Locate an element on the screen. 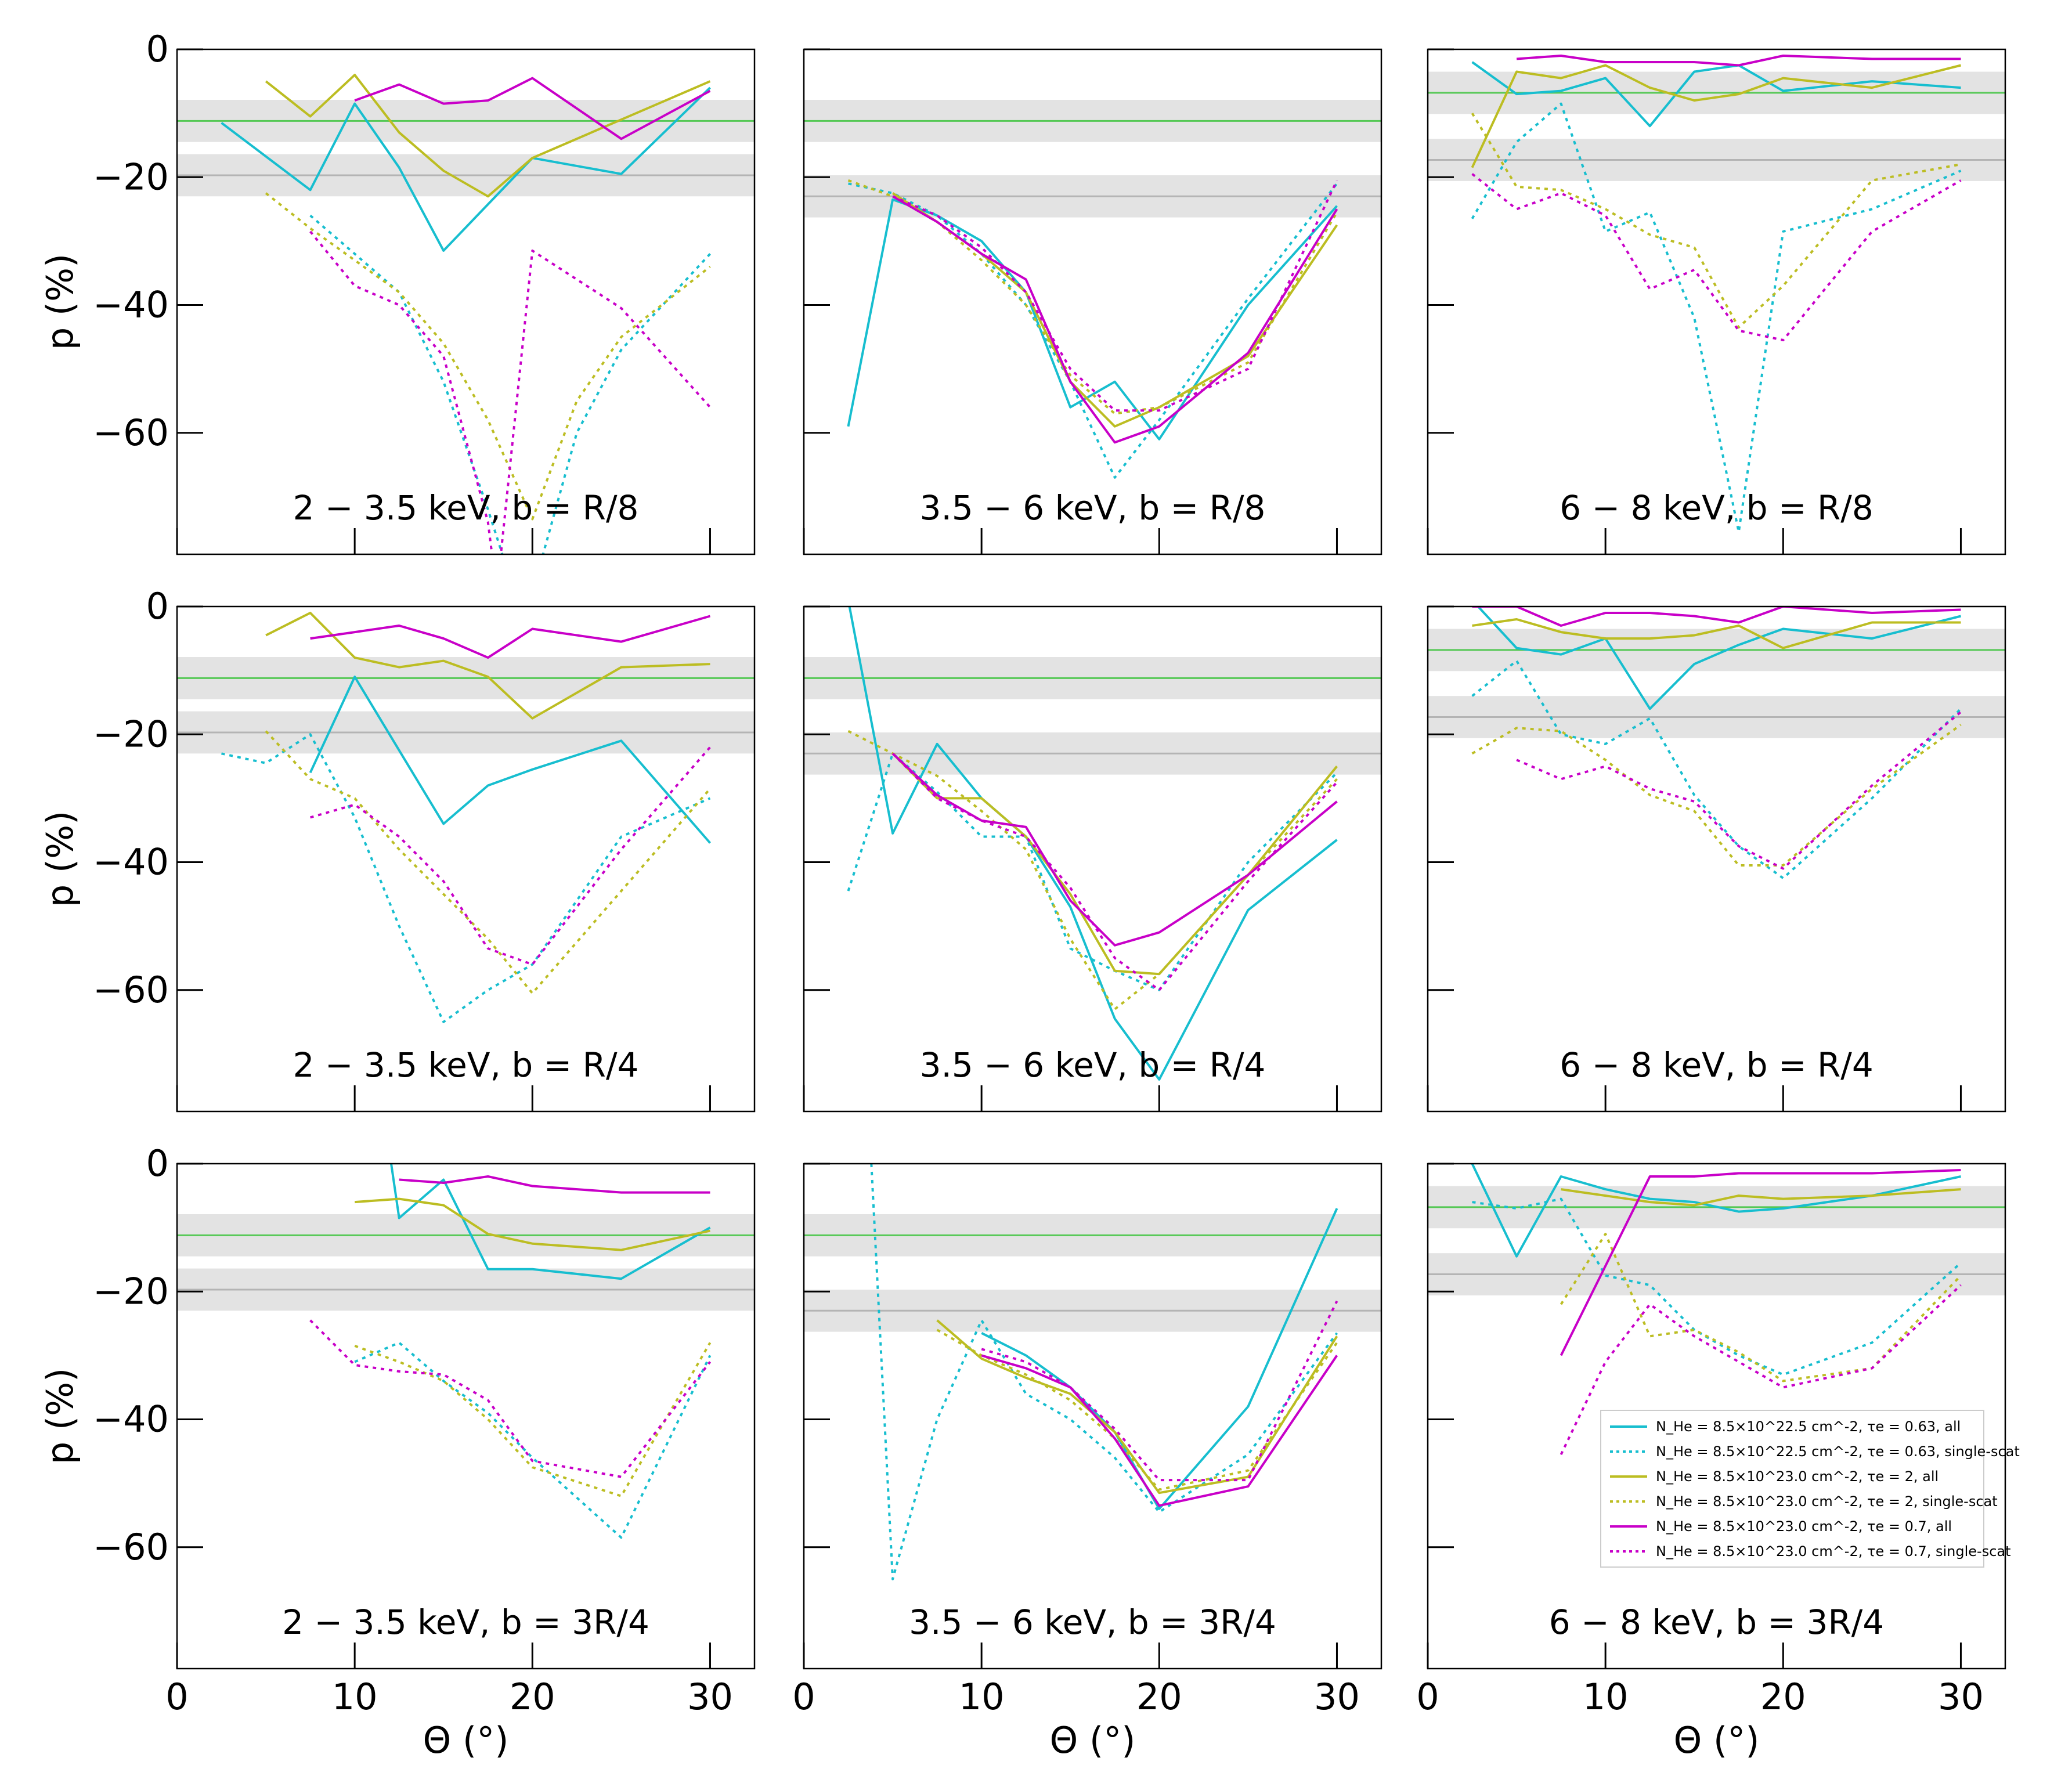 The image size is (2072, 1776). panel-label: 2 − 3.5 keV, b = R/8 is located at coordinates (466, 508).